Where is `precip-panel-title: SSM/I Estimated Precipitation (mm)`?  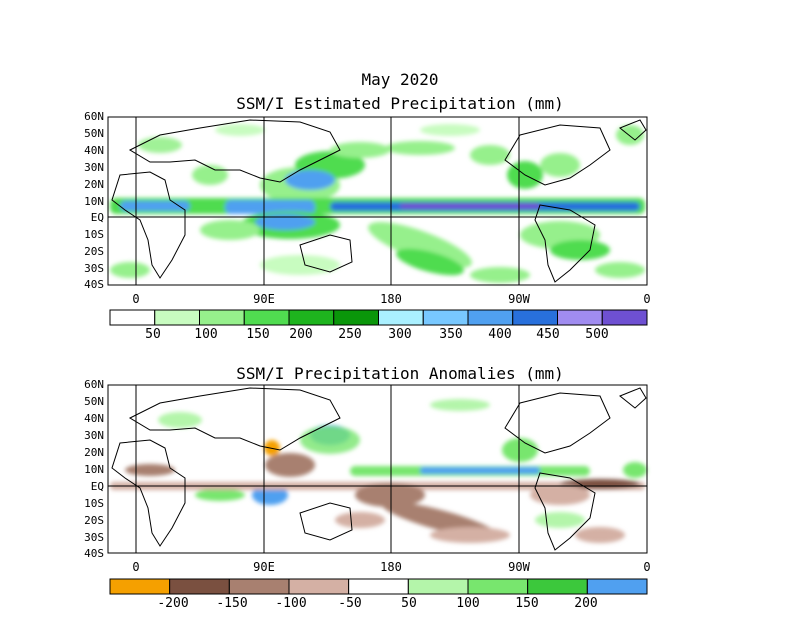
precip-panel-title: SSM/I Estimated Precipitation (mm) is located at coordinates (400, 103).